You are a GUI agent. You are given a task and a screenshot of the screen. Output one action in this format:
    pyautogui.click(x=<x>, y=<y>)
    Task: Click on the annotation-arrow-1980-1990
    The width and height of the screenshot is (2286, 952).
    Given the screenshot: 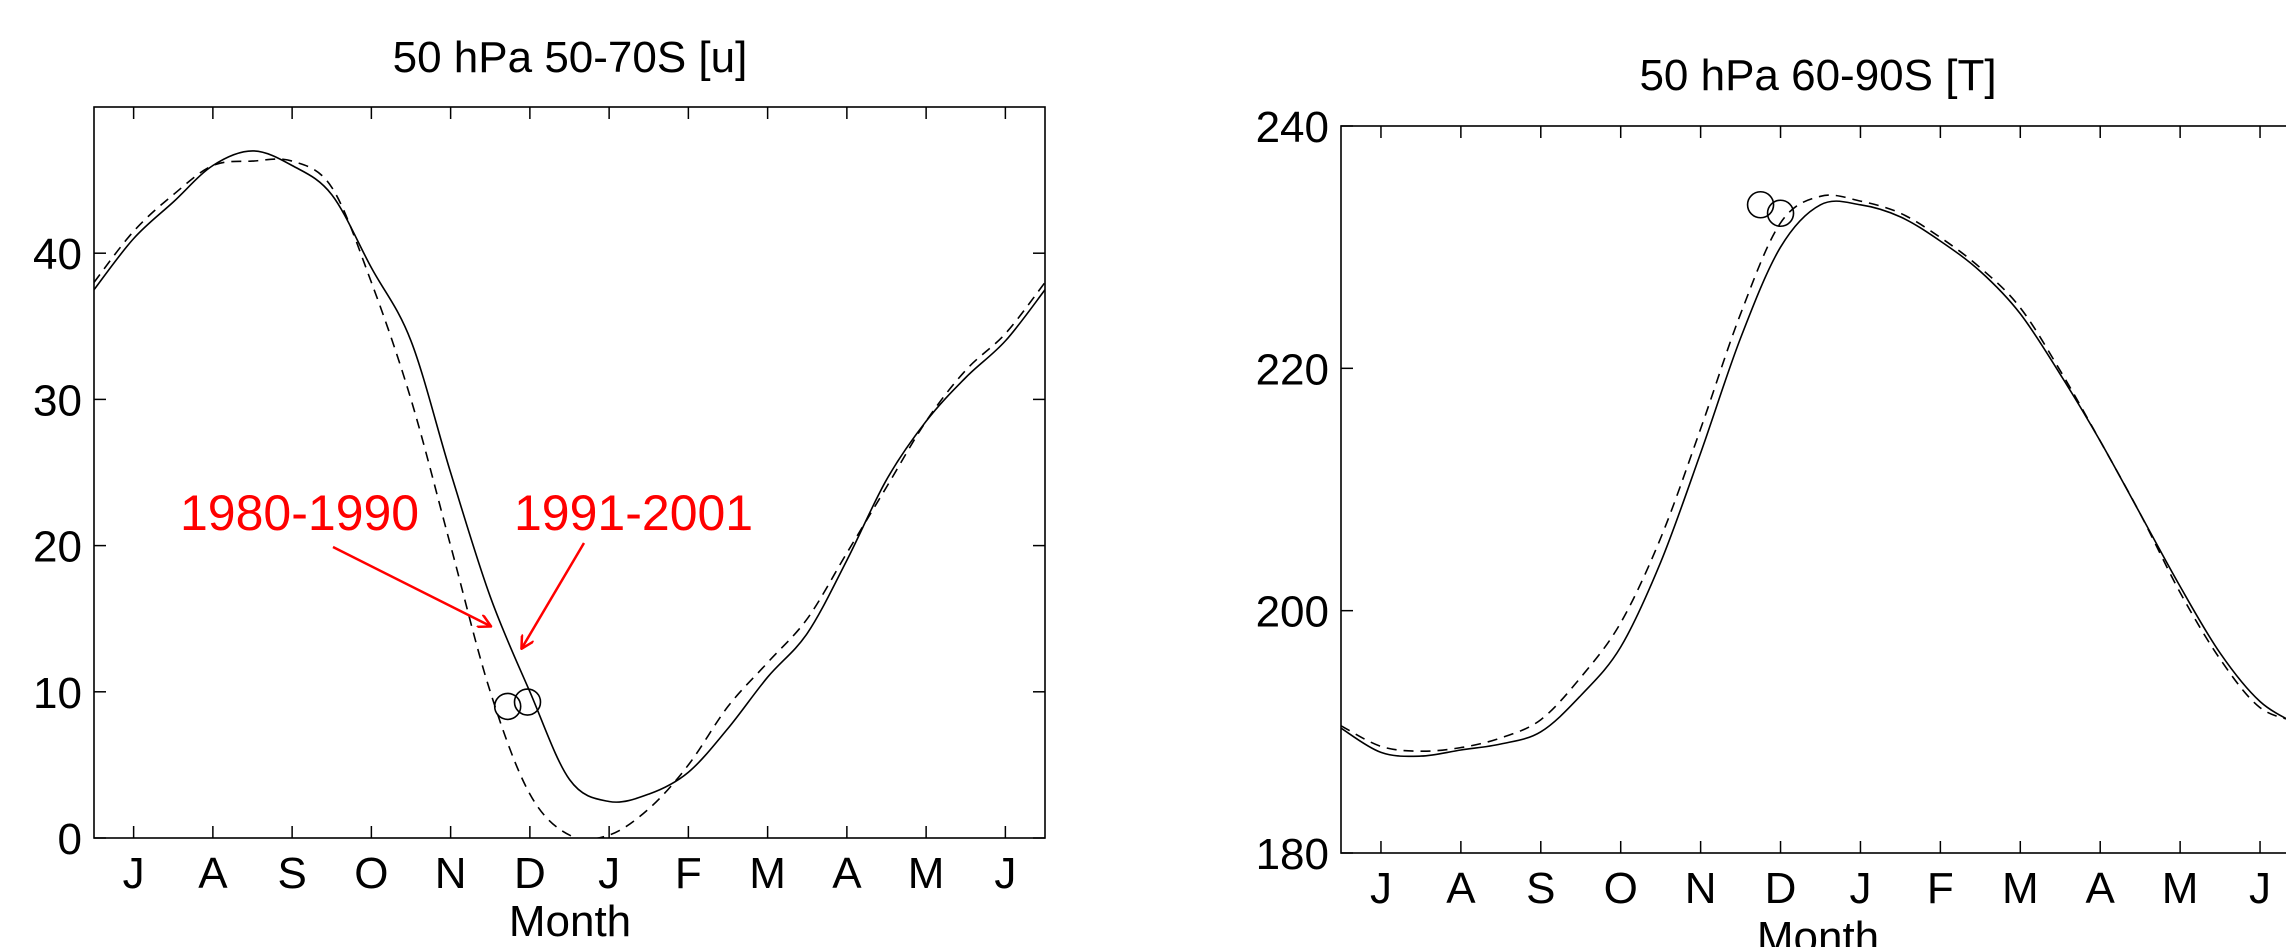 What is the action you would take?
    pyautogui.click(x=411, y=585)
    